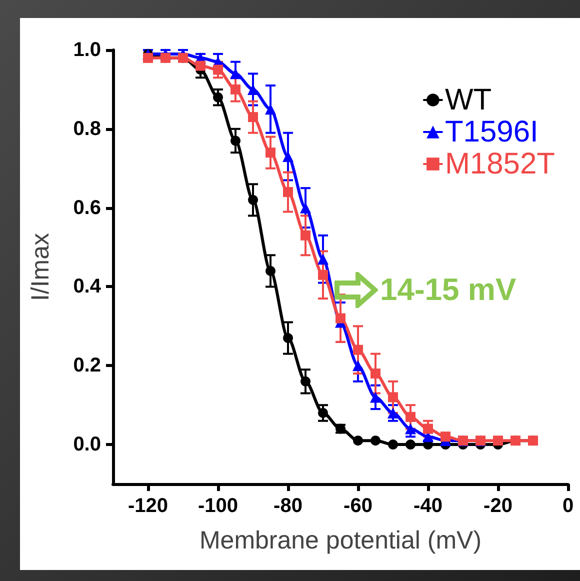 Image resolution: width=580 pixels, height=581 pixels. I want to click on y-axis-title: I/Imax, so click(40, 267).